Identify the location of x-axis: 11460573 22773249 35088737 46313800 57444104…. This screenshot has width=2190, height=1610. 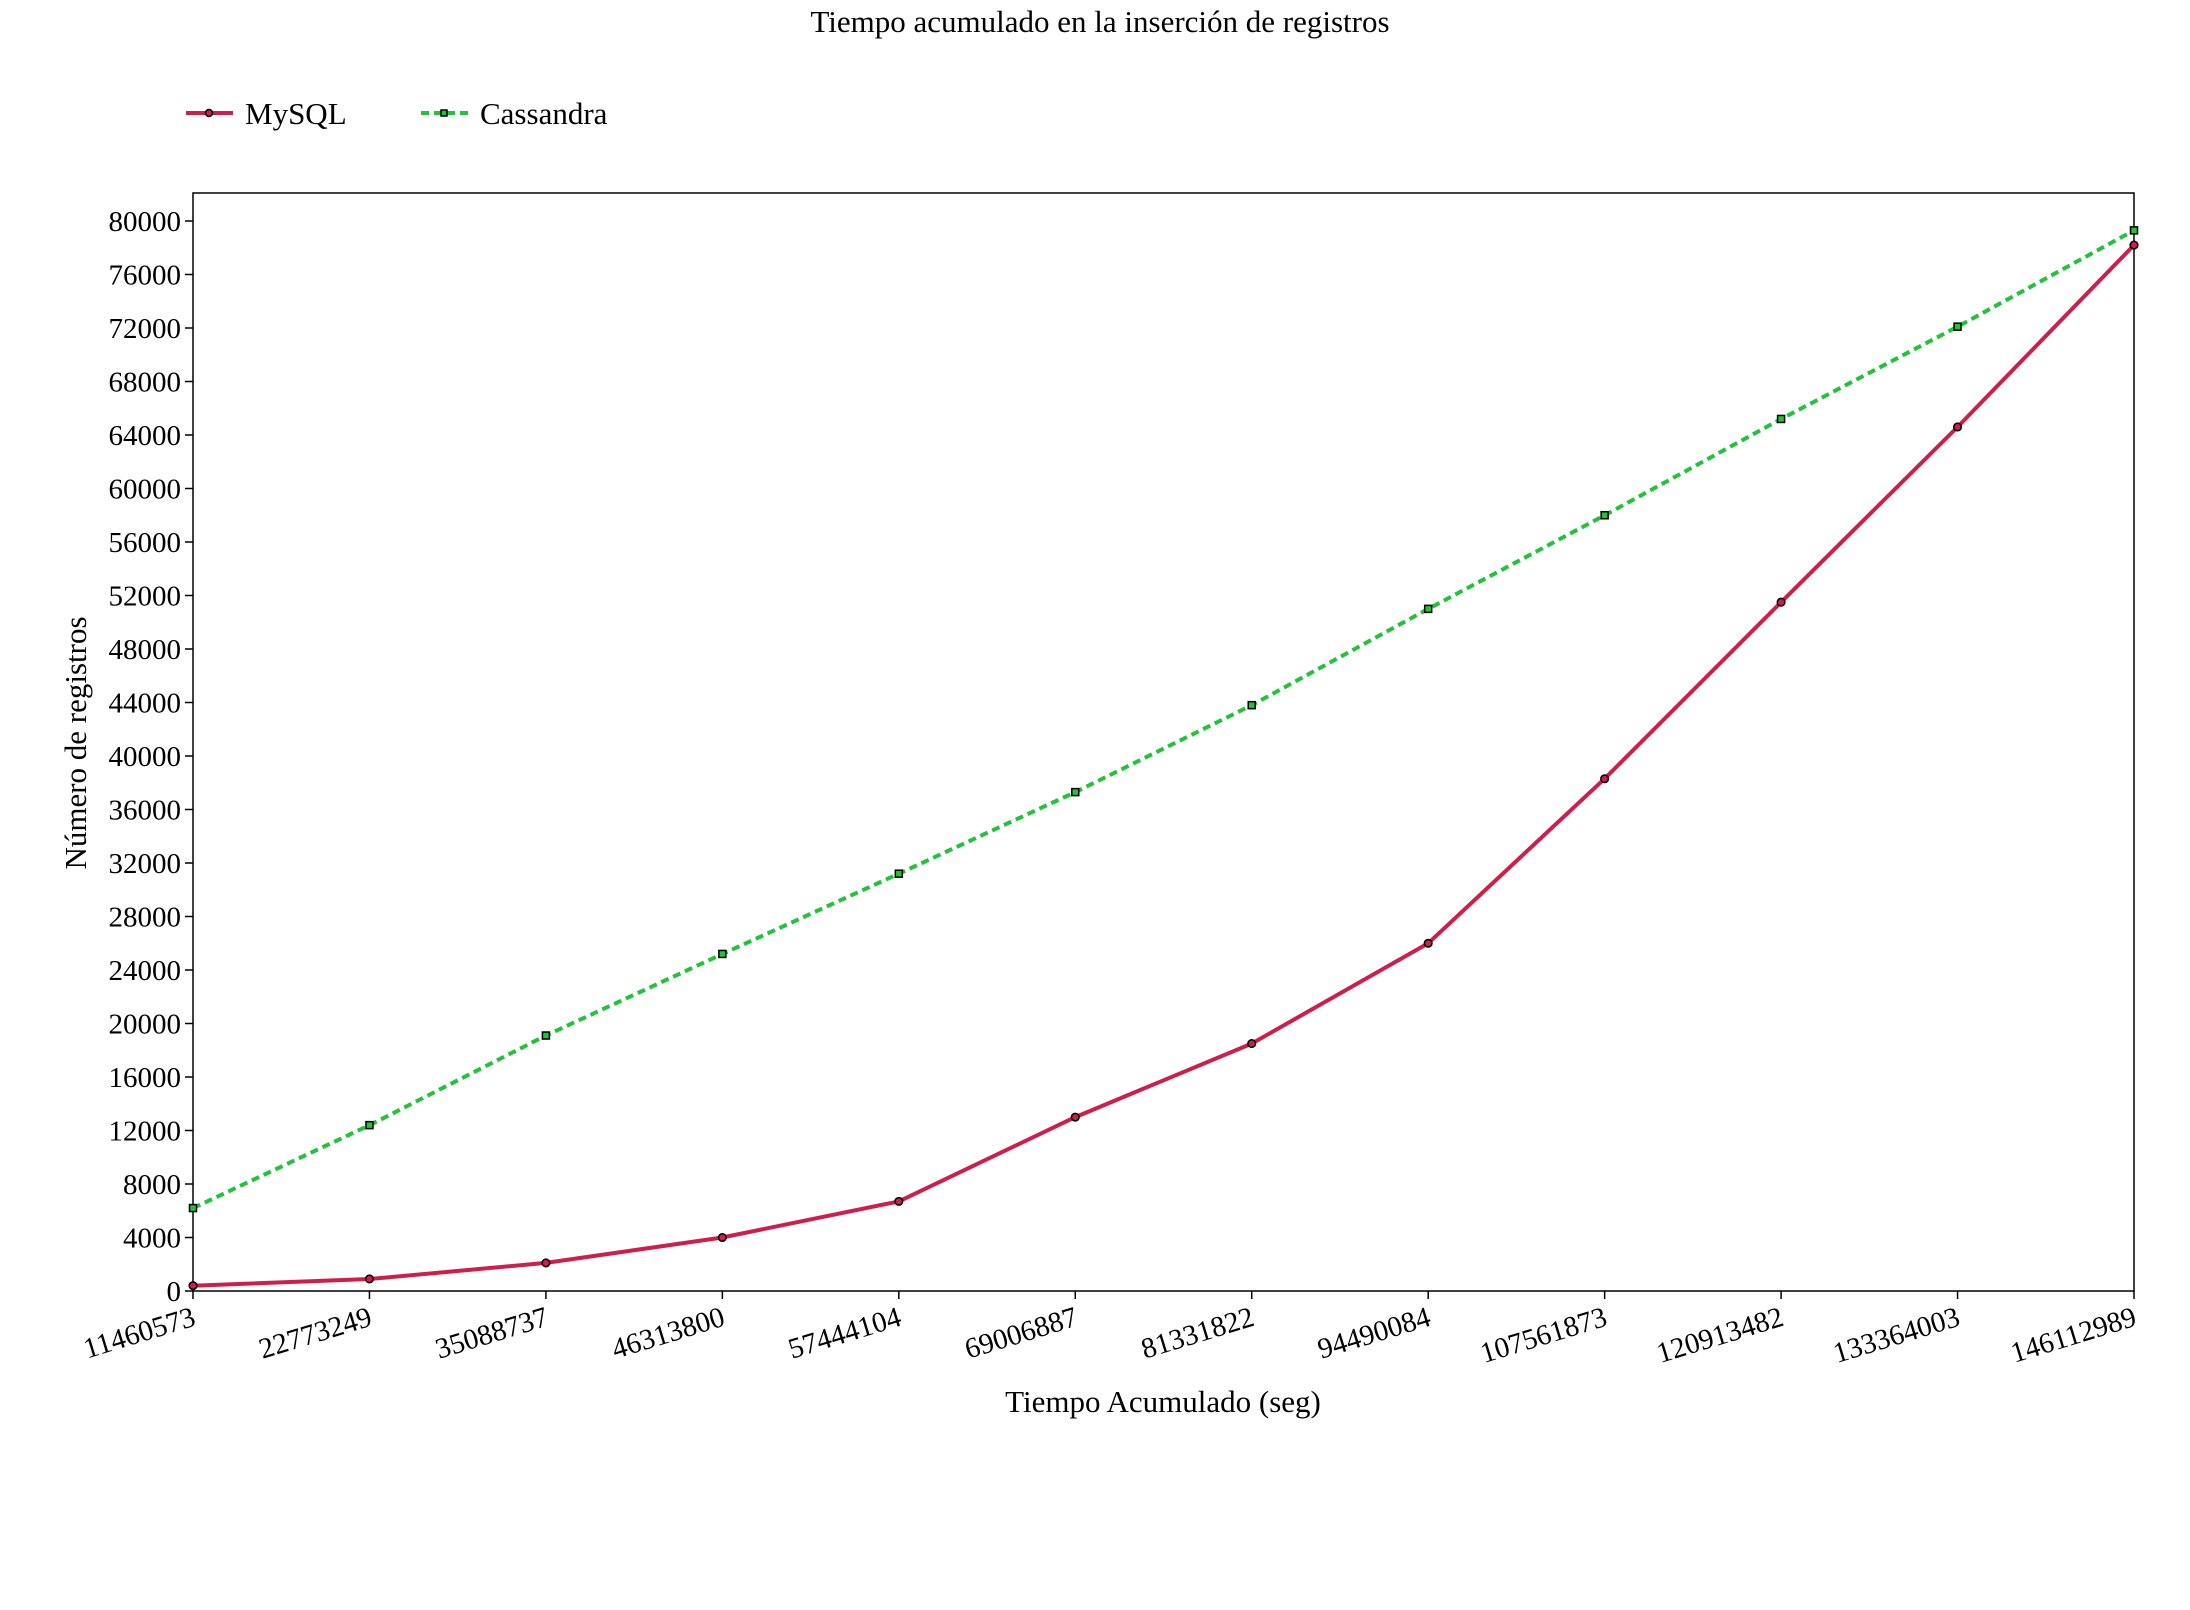
(1110, 1330).